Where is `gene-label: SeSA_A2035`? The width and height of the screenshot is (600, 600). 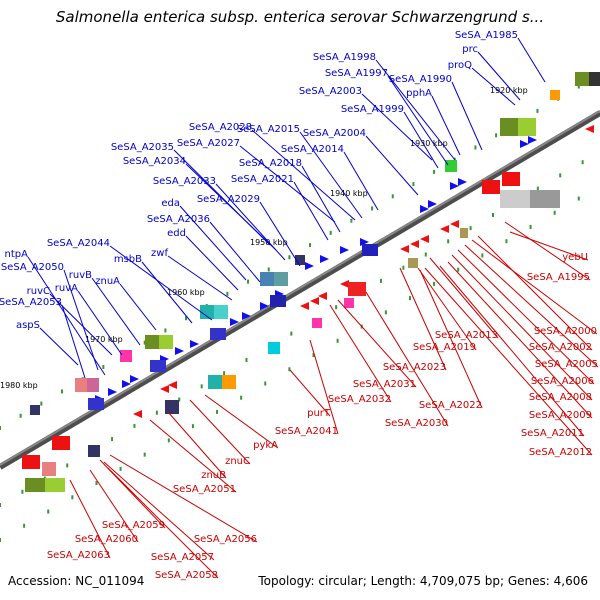 gene-label: SeSA_A2035 is located at coordinates (142, 147).